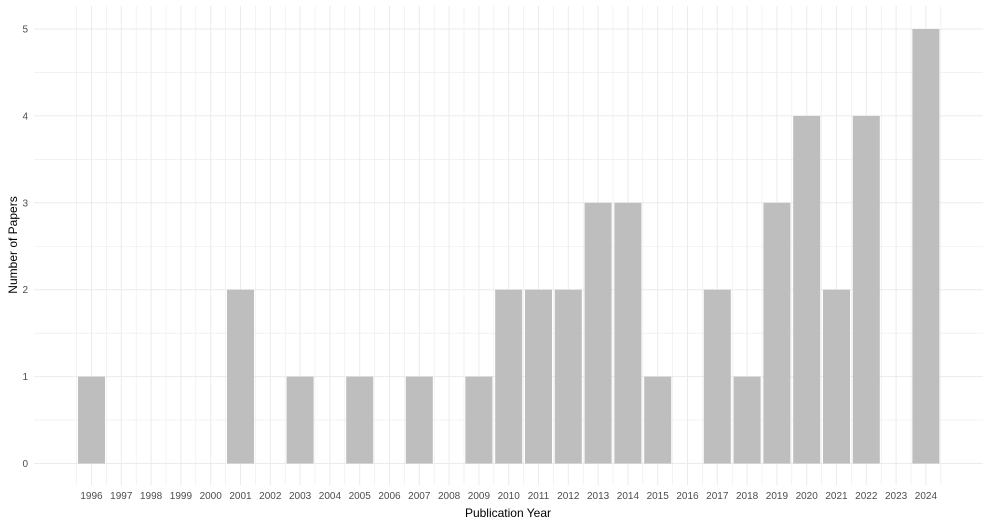 Image resolution: width=989 pixels, height=526 pixels. Describe the element at coordinates (509, 376) in the screenshot. I see `bar-2010` at that location.